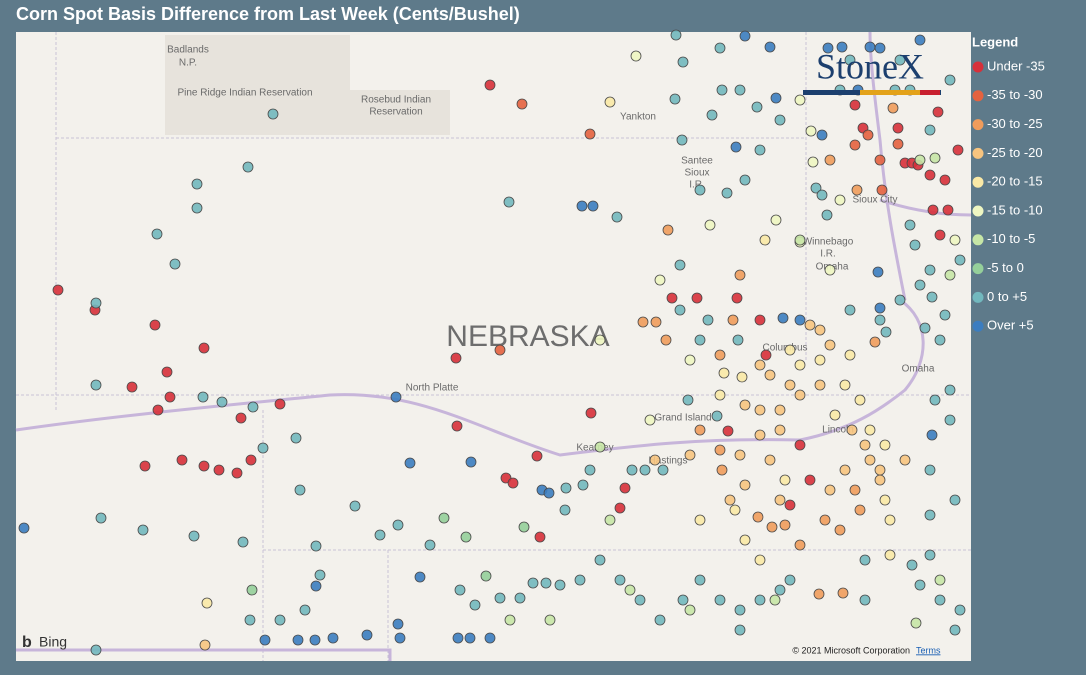 Image resolution: width=1086 pixels, height=675 pixels. I want to click on map-label: Pine Ridge Indian Reservation, so click(244, 93).